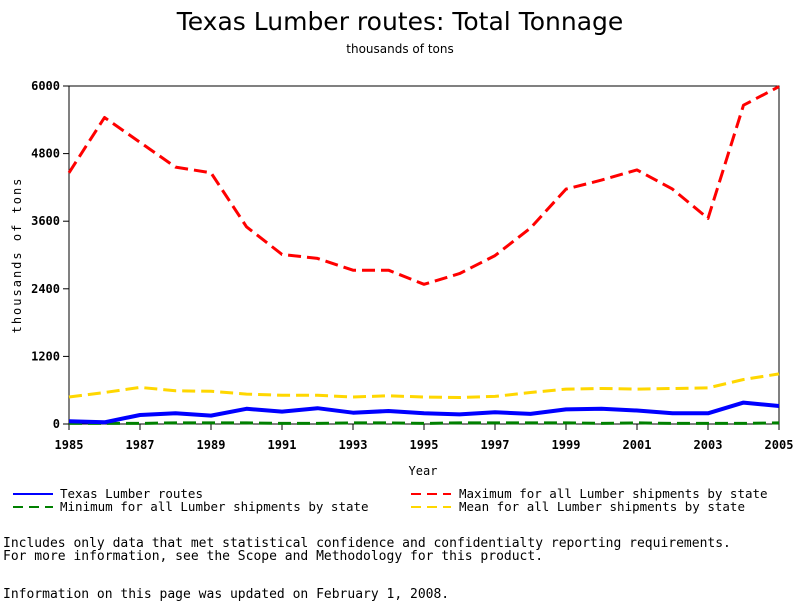 Image resolution: width=800 pixels, height=602 pixels. I want to click on x-tick-label: 2001, so click(637, 445).